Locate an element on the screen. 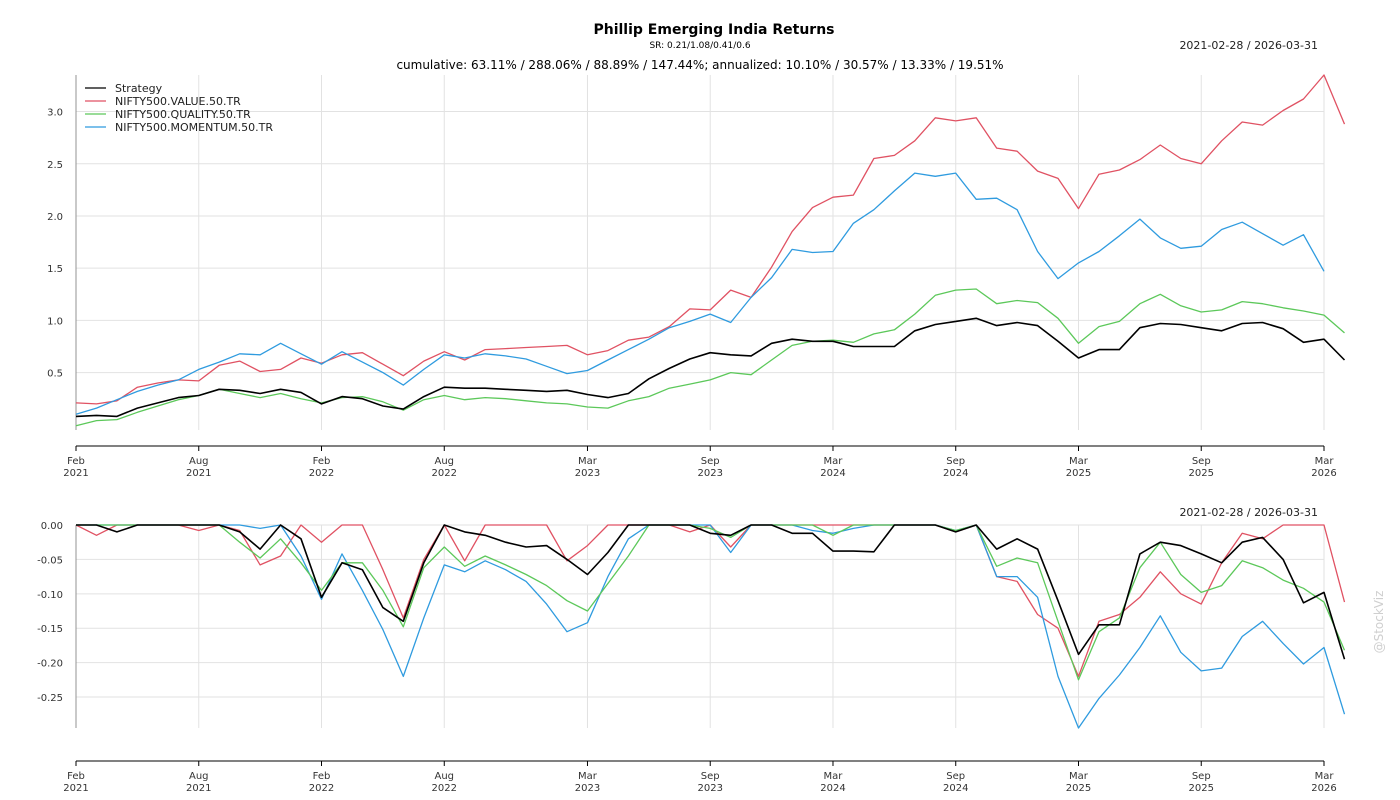  top-y-tick-label: 2.0 is located at coordinates (55, 217).